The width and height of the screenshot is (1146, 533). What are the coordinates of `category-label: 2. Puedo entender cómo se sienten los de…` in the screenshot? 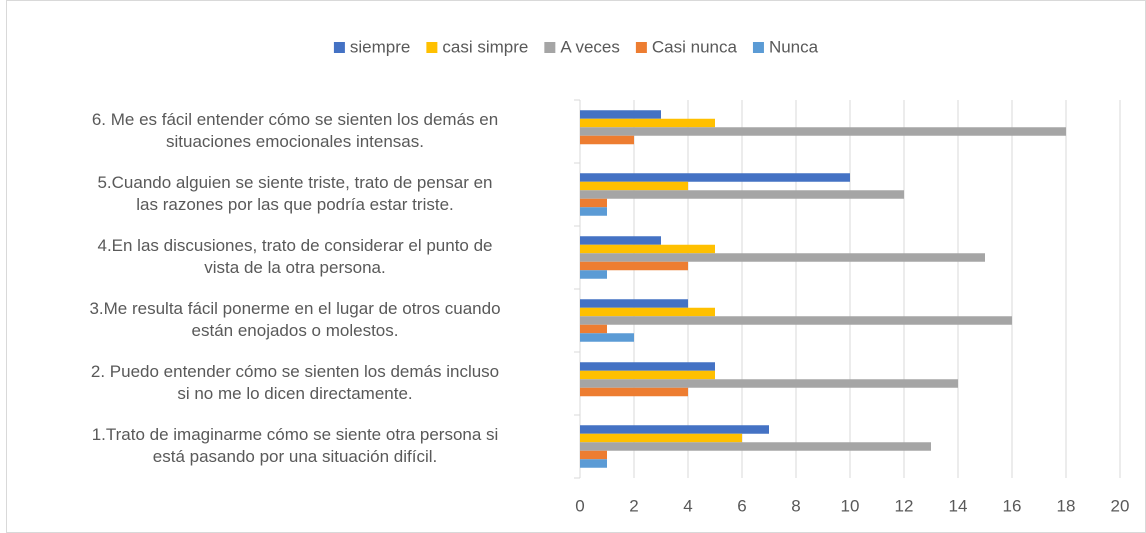 It's located at (295, 371).